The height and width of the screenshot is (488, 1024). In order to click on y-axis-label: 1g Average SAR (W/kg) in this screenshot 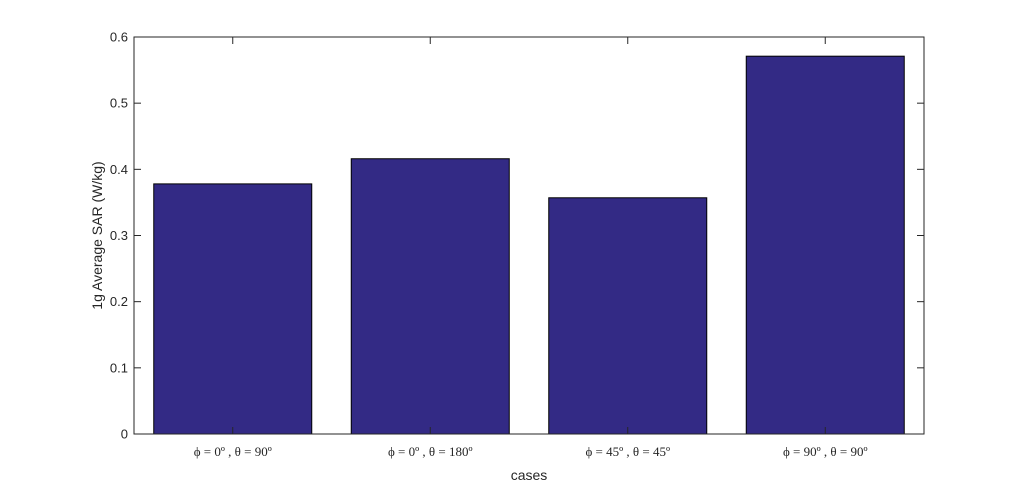, I will do `click(97, 235)`.